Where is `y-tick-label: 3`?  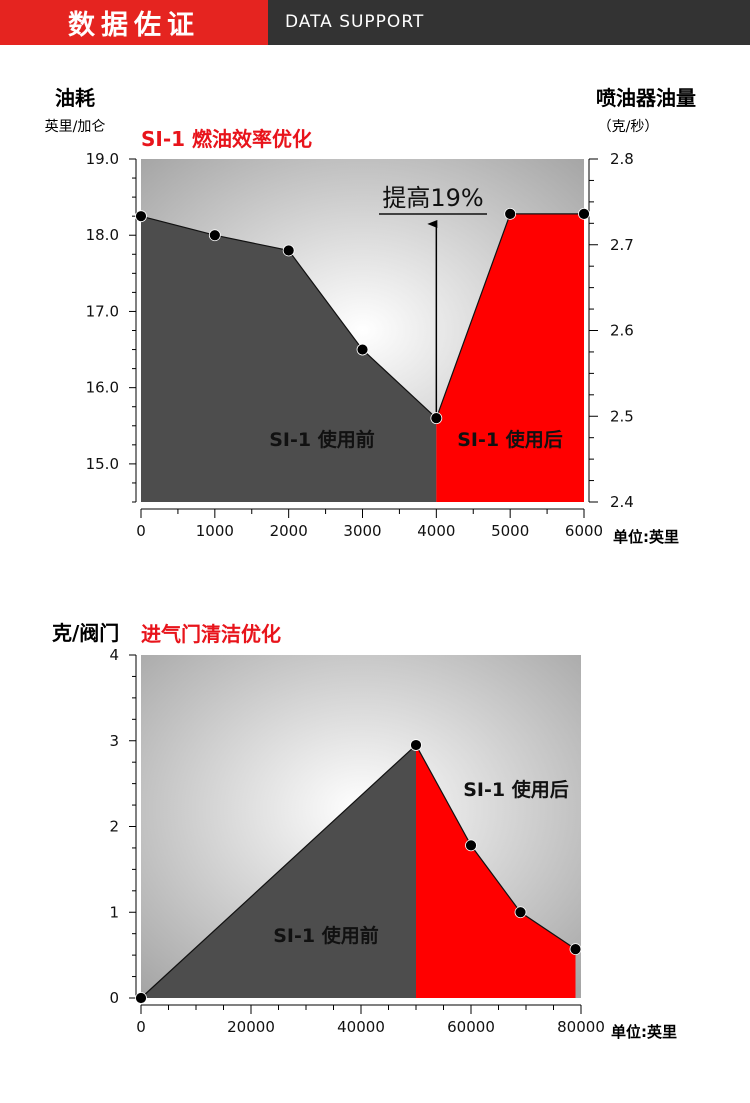
y-tick-label: 3 is located at coordinates (114, 741).